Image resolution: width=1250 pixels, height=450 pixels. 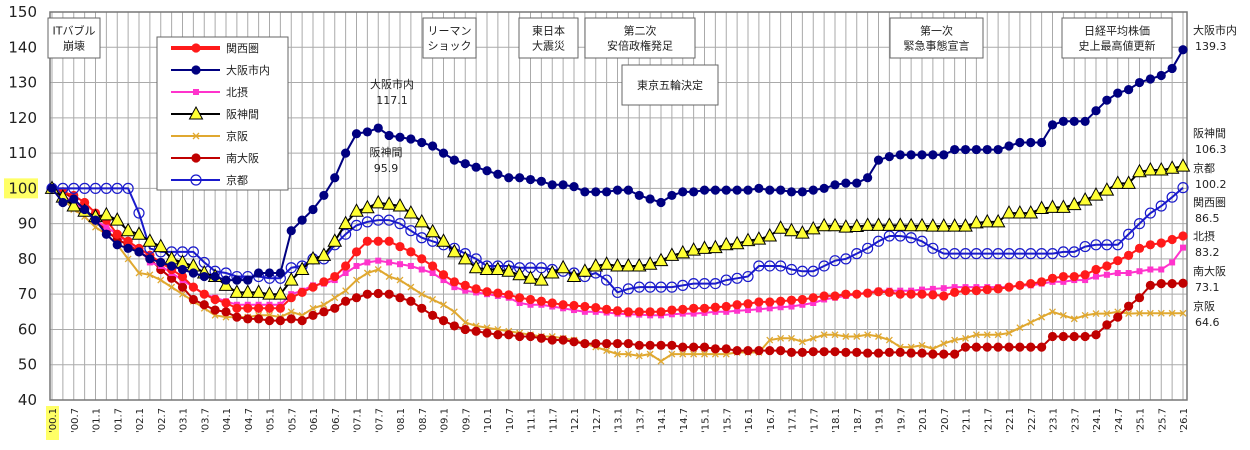 I want to click on x-tick-label: '08.1, so click(x=401, y=420).